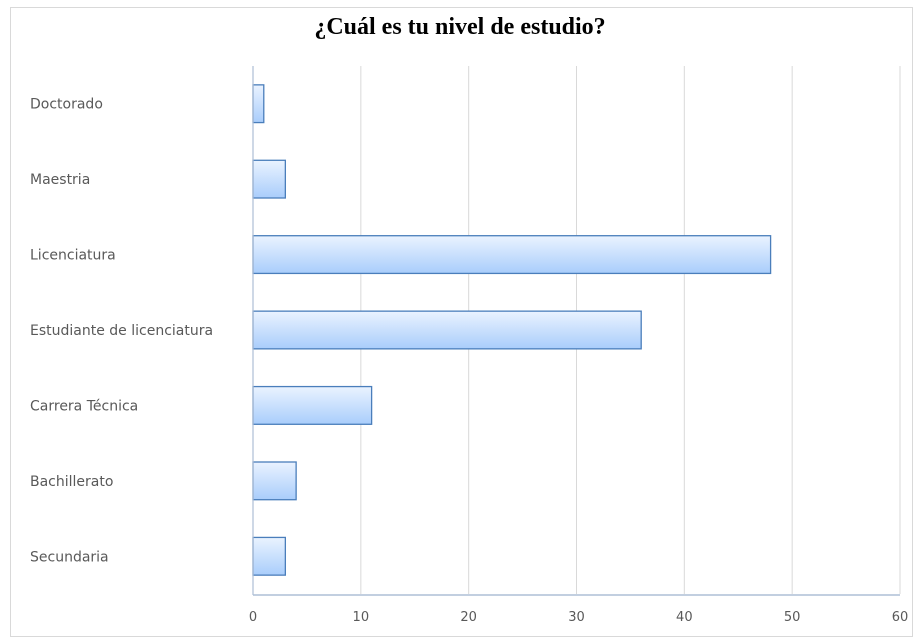 Image resolution: width=920 pixels, height=643 pixels. What do you see at coordinates (60, 180) in the screenshot?
I see `category-label-maestria: Maestria` at bounding box center [60, 180].